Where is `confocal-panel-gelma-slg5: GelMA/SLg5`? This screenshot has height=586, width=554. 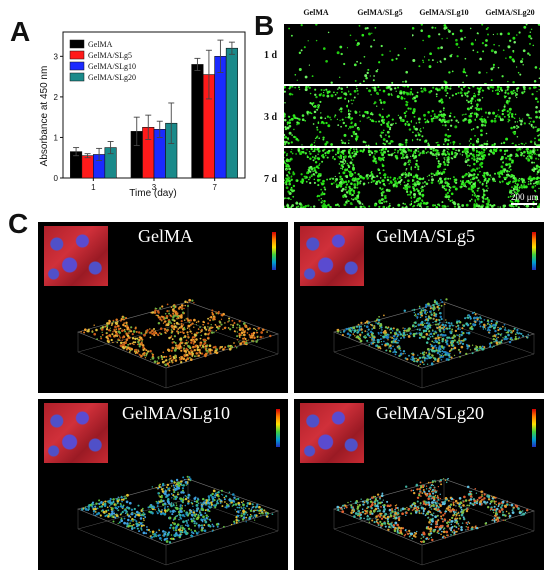 confocal-panel-gelma-slg5: GelMA/SLg5 is located at coordinates (419, 307).